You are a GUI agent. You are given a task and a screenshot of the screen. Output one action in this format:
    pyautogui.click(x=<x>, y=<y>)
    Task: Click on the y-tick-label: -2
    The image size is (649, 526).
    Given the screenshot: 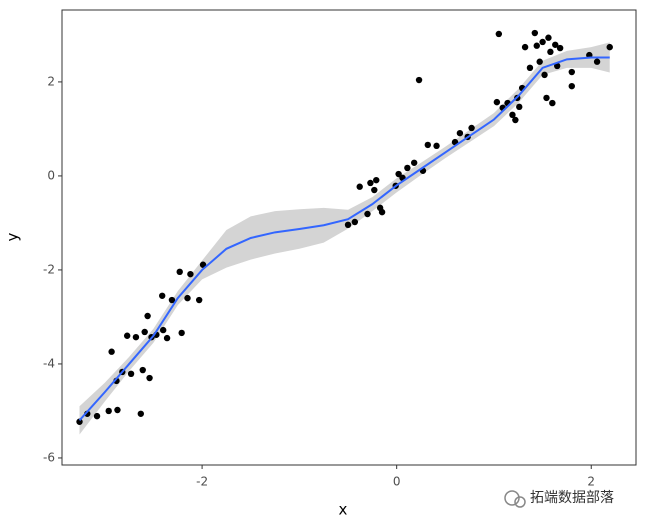 What is the action you would take?
    pyautogui.click(x=49, y=269)
    